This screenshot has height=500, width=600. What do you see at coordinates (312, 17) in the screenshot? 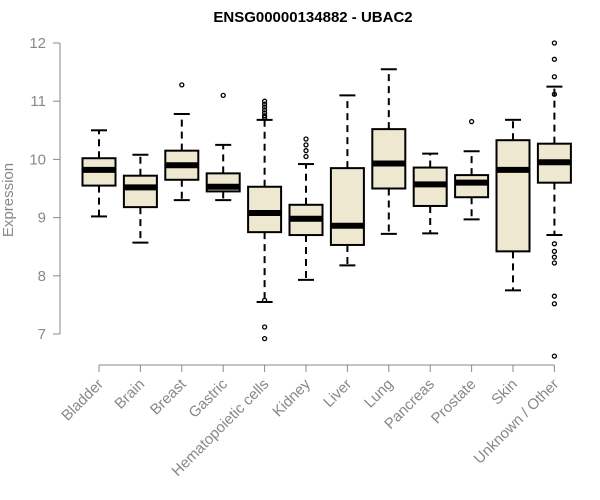
I see `chart-title: ENSG00000134882 - UBAC2` at bounding box center [312, 17].